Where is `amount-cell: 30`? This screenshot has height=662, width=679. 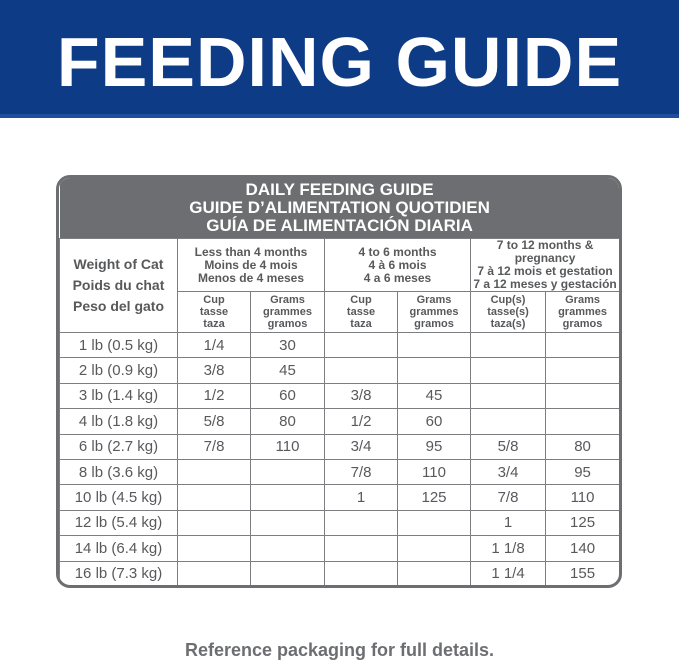
amount-cell: 30 is located at coordinates (287, 345).